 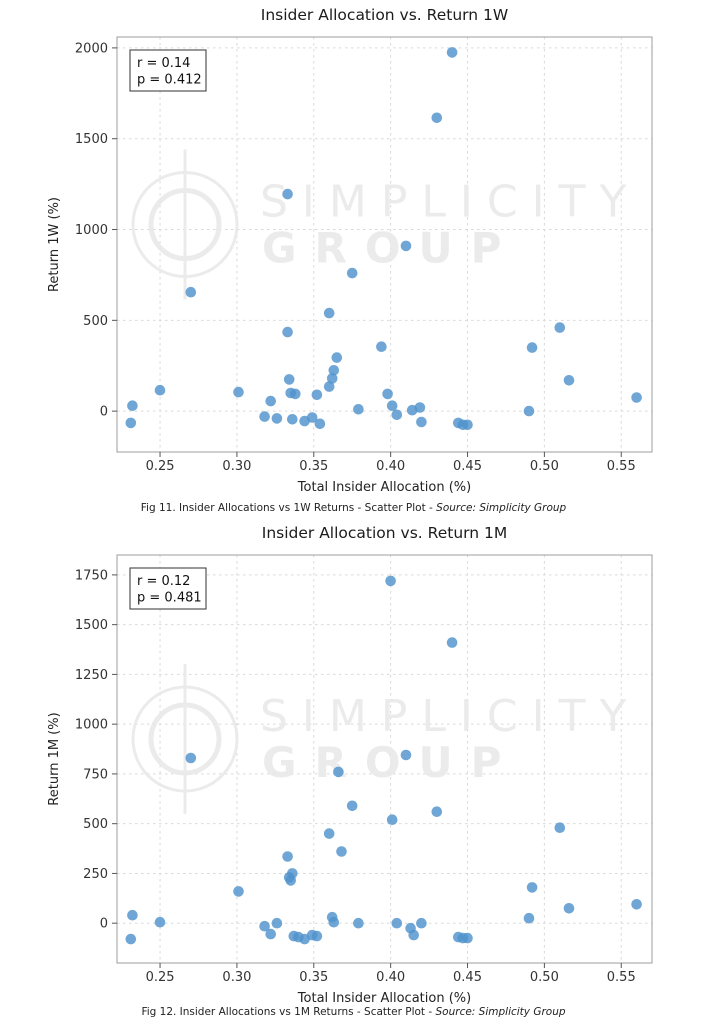 What do you see at coordinates (91, 675) in the screenshot?
I see `y-tick-label: 1250` at bounding box center [91, 675].